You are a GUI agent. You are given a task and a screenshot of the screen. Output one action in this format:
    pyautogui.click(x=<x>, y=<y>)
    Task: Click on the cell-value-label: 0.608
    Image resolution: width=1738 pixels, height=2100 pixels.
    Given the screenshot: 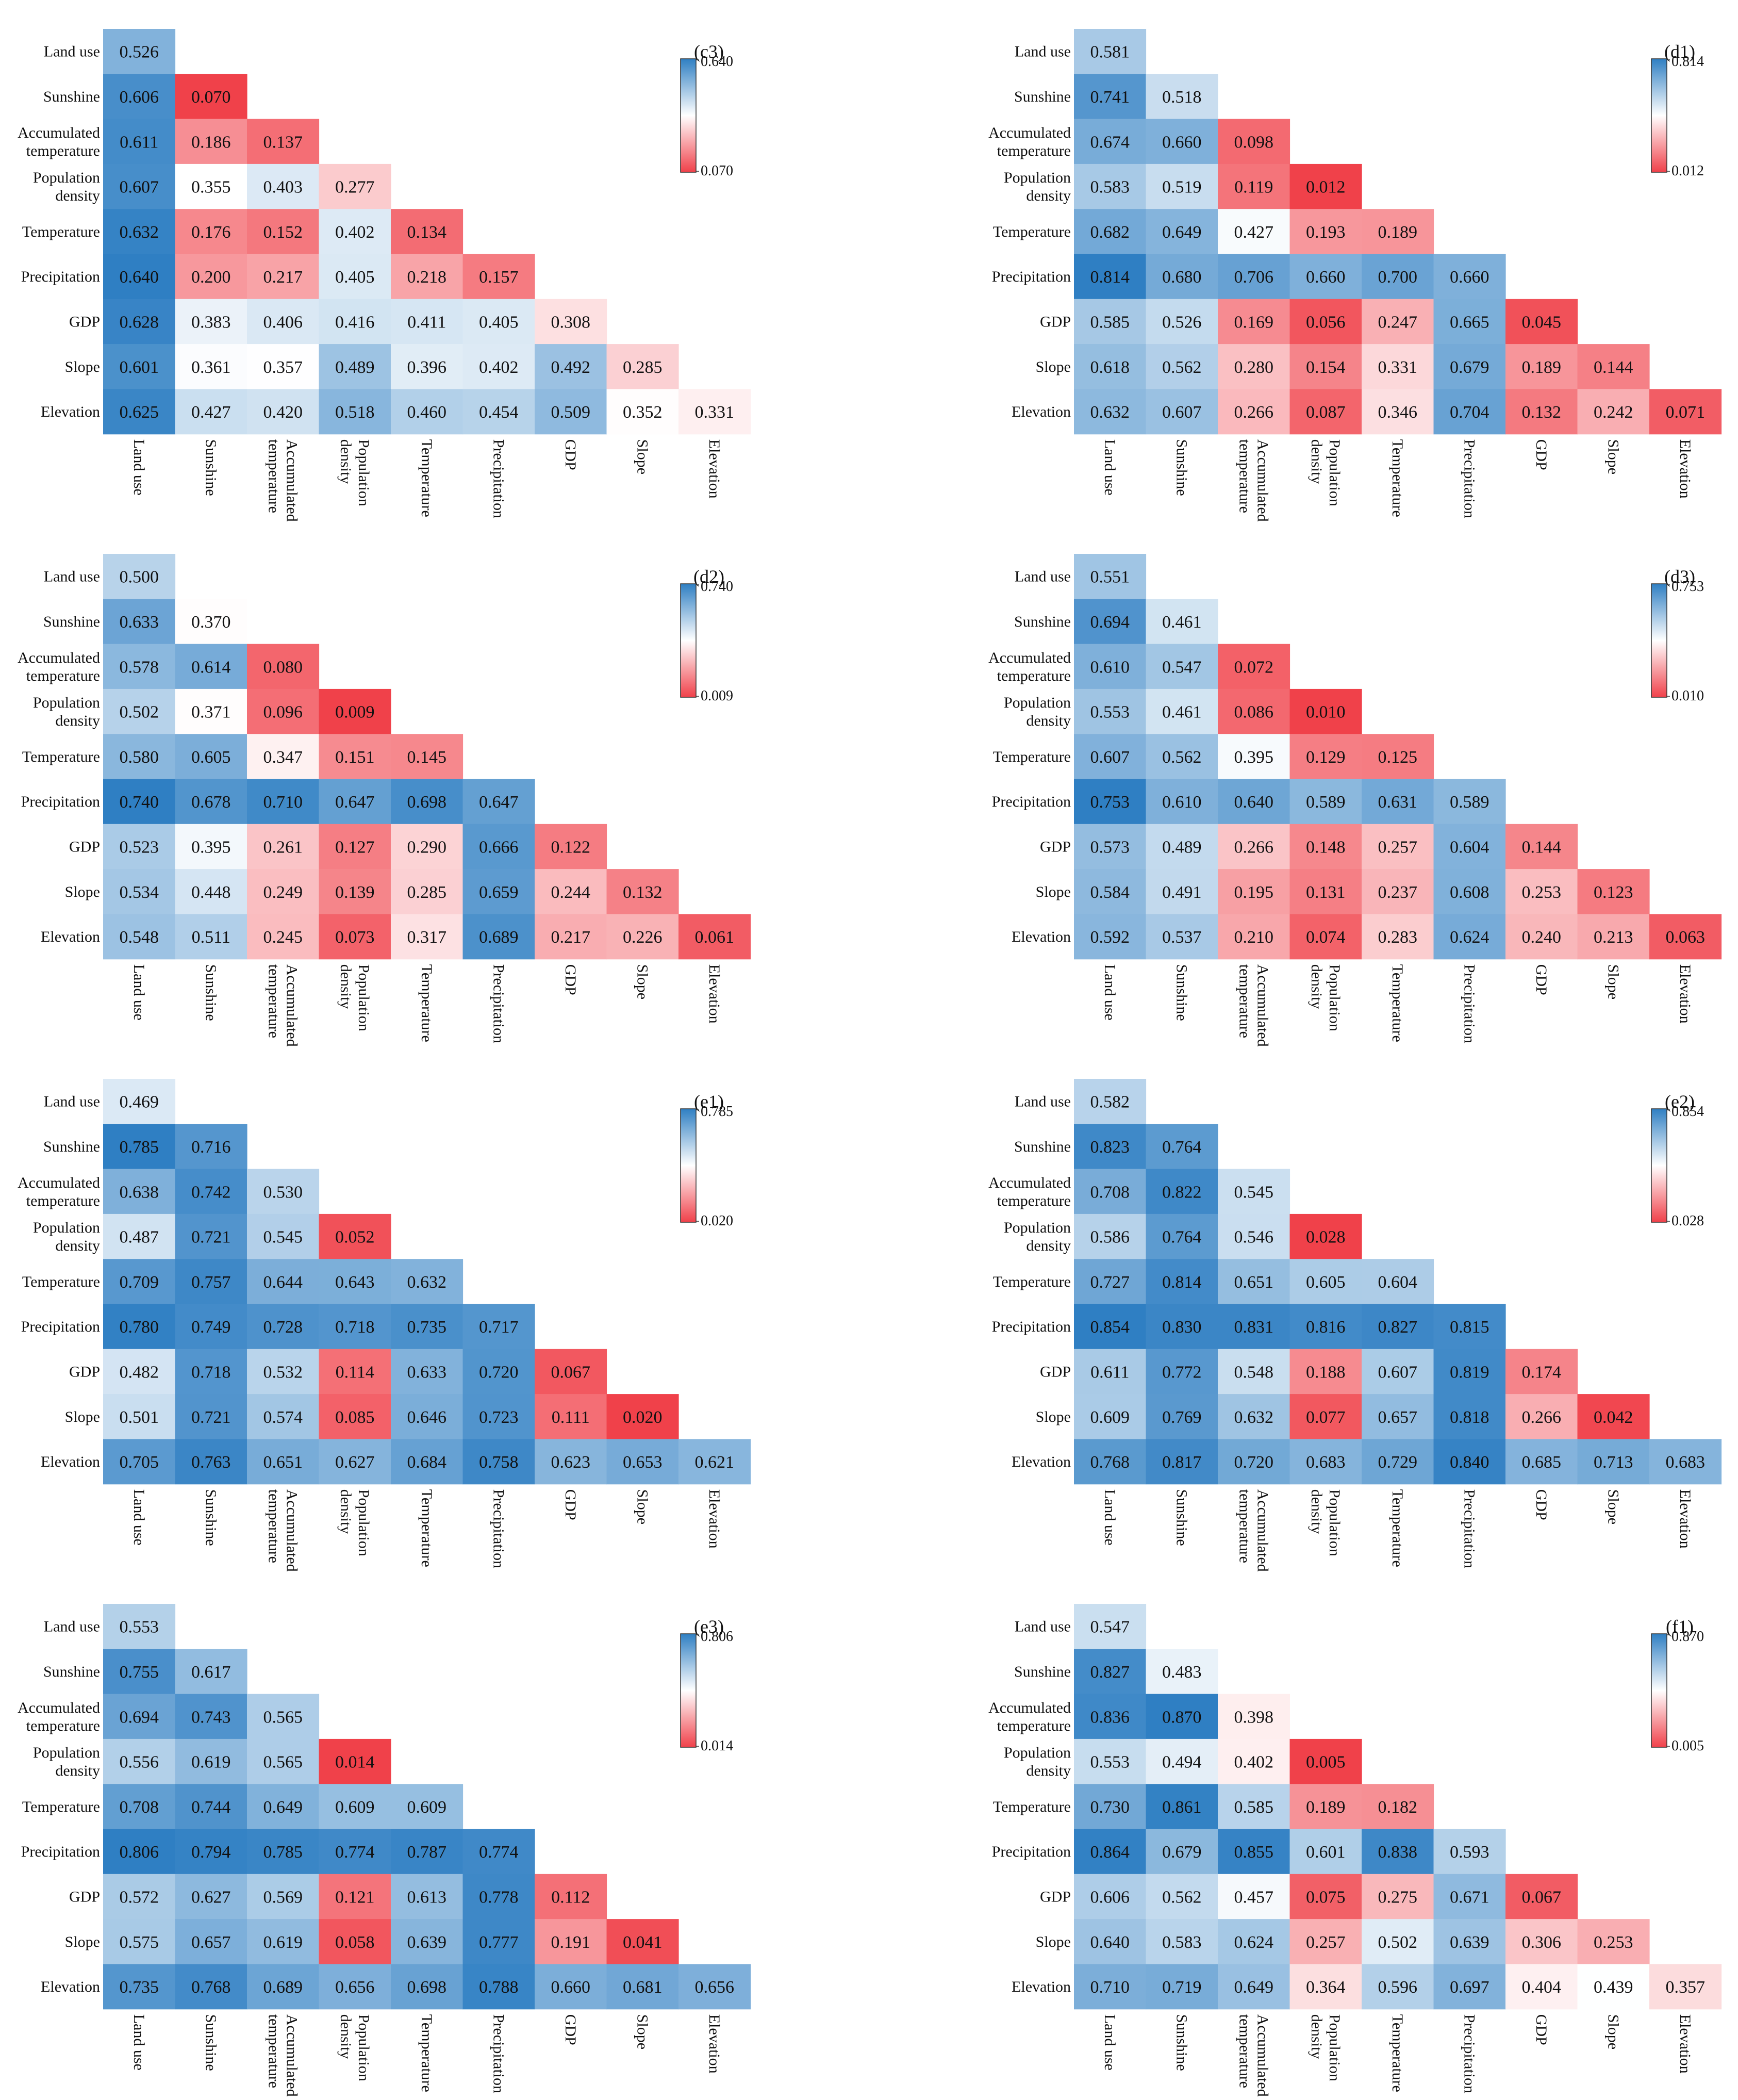 What is the action you would take?
    pyautogui.click(x=1469, y=893)
    